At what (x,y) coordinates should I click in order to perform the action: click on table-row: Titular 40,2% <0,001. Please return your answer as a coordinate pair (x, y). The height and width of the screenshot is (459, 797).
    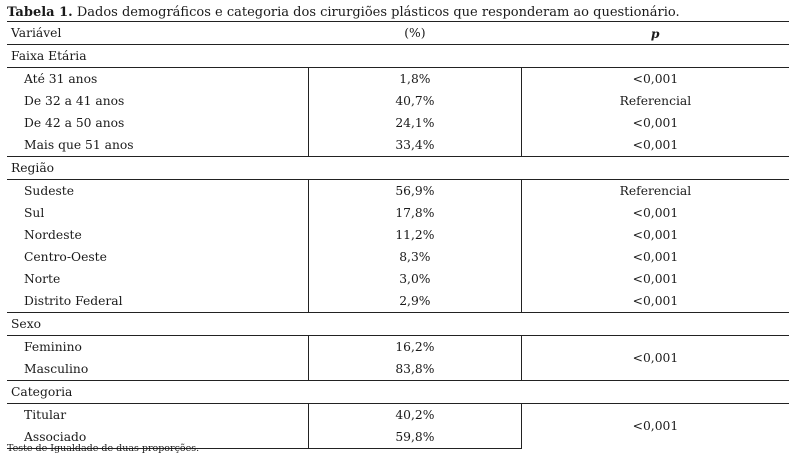
    Looking at the image, I should click on (398, 418).